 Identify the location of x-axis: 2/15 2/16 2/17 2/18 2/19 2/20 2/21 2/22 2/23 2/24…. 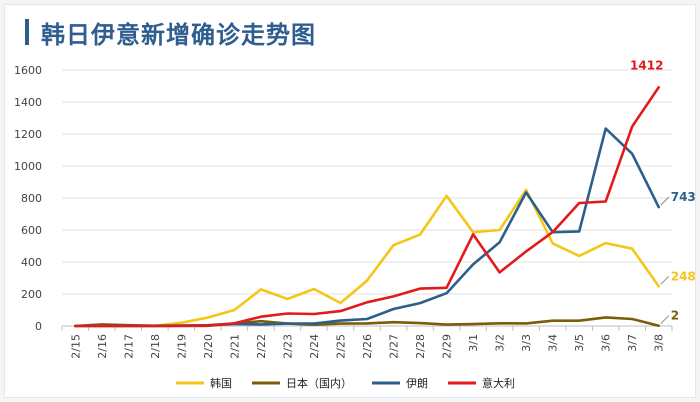
(367, 342).